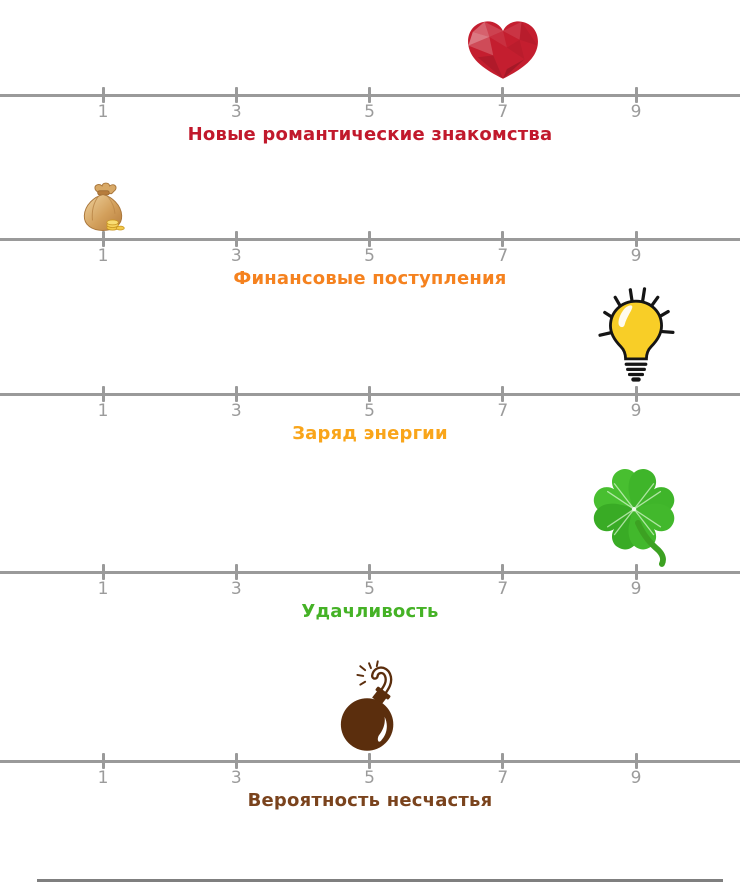  I want to click on bottom-divider, so click(380, 880).